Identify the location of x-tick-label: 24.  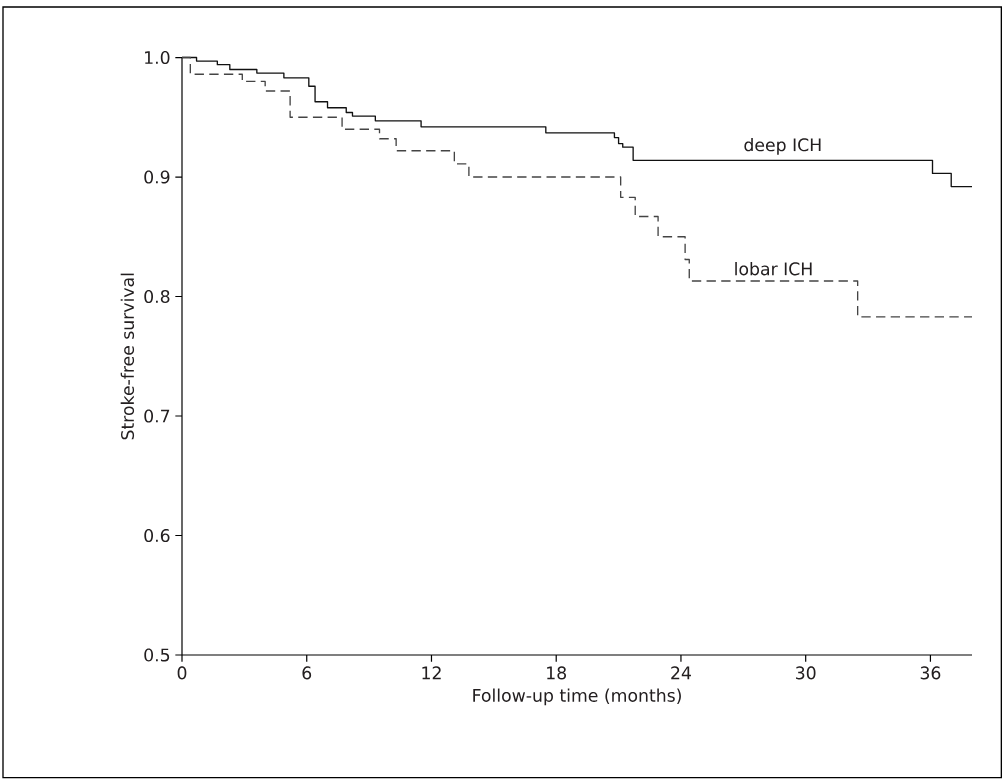
(681, 673).